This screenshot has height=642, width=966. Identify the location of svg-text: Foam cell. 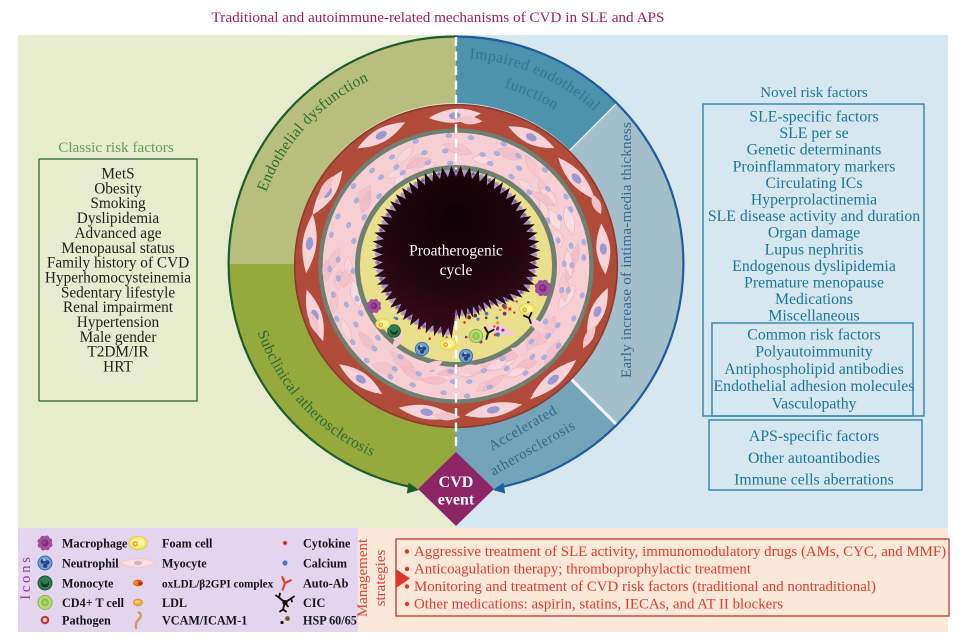
(187, 544).